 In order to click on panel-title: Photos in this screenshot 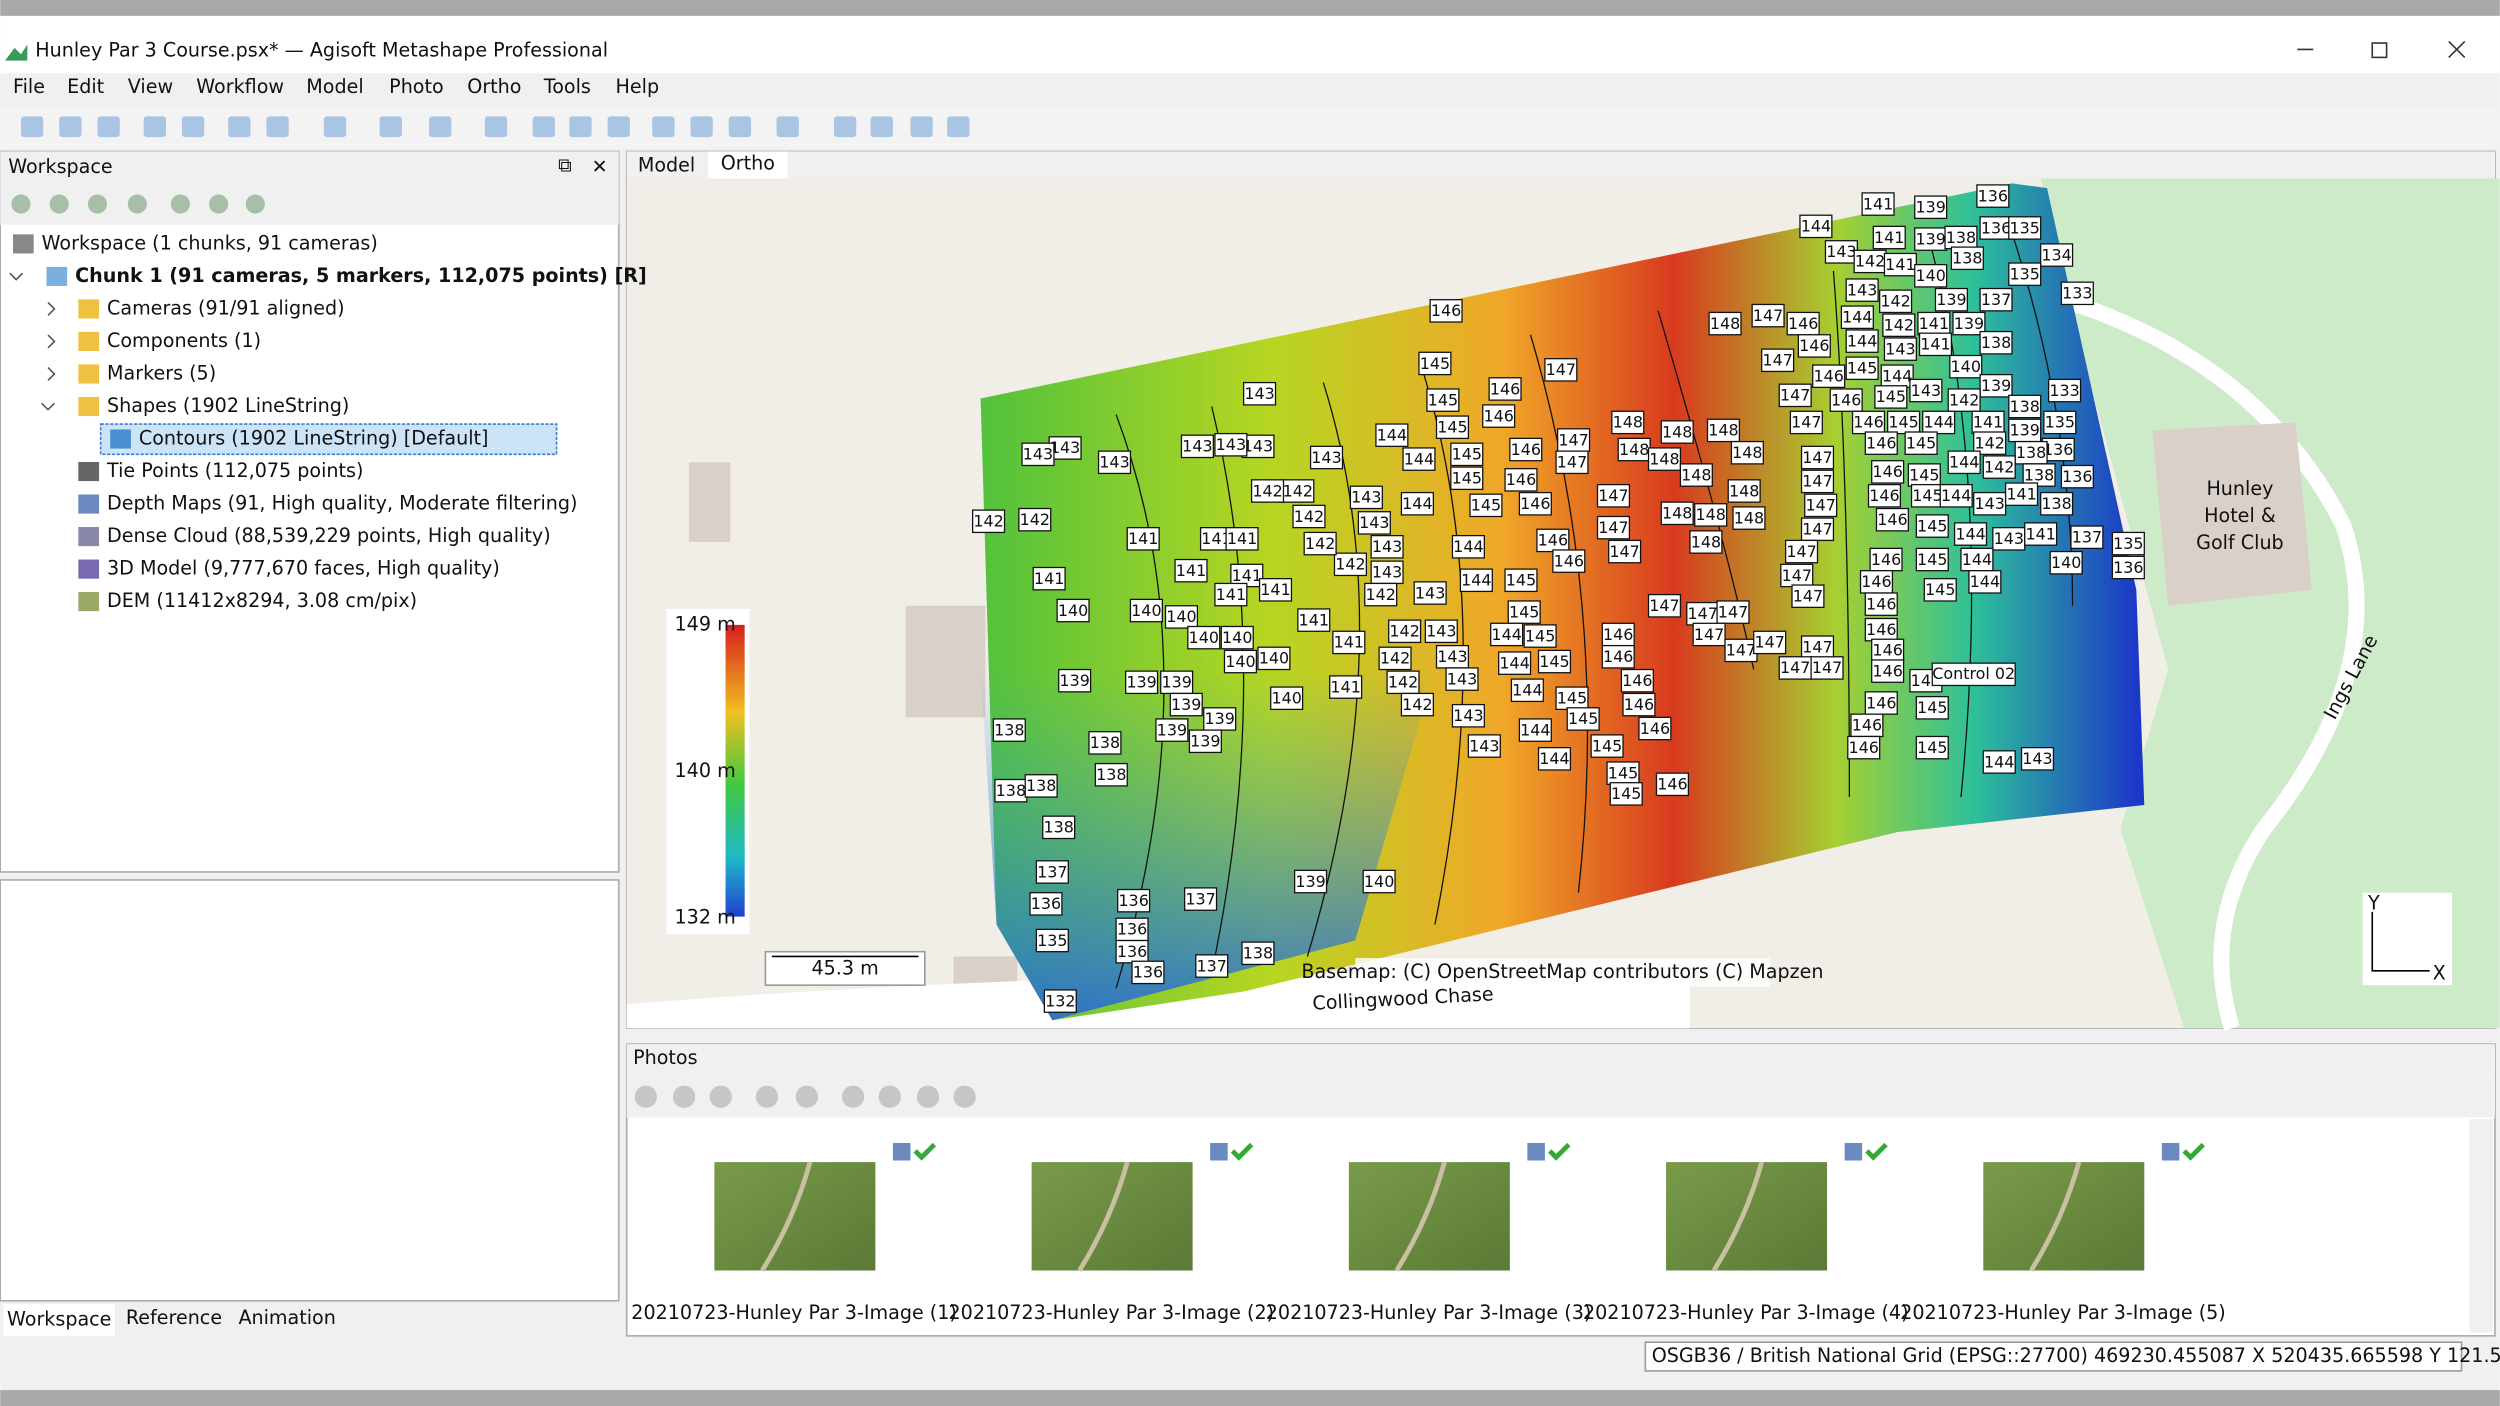, I will do `click(665, 1057)`.